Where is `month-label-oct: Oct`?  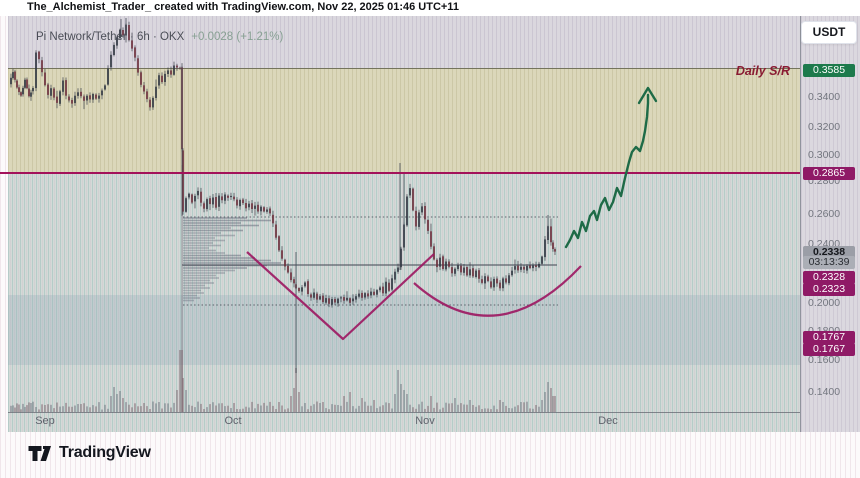 month-label-oct: Oct is located at coordinates (233, 421).